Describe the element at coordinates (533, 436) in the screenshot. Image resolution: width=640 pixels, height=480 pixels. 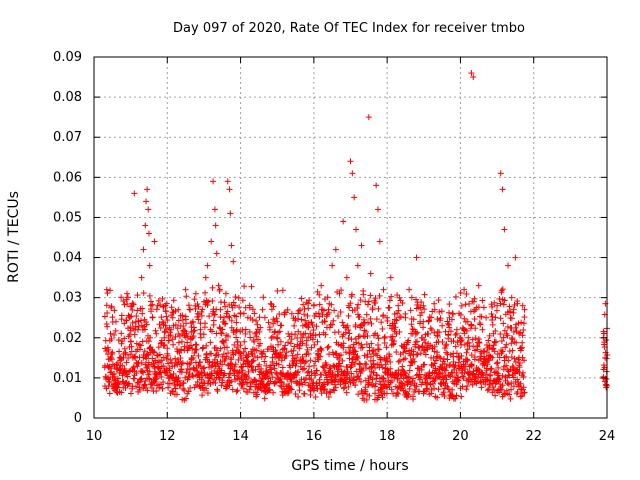
I see `x-tick-label: 22` at that location.